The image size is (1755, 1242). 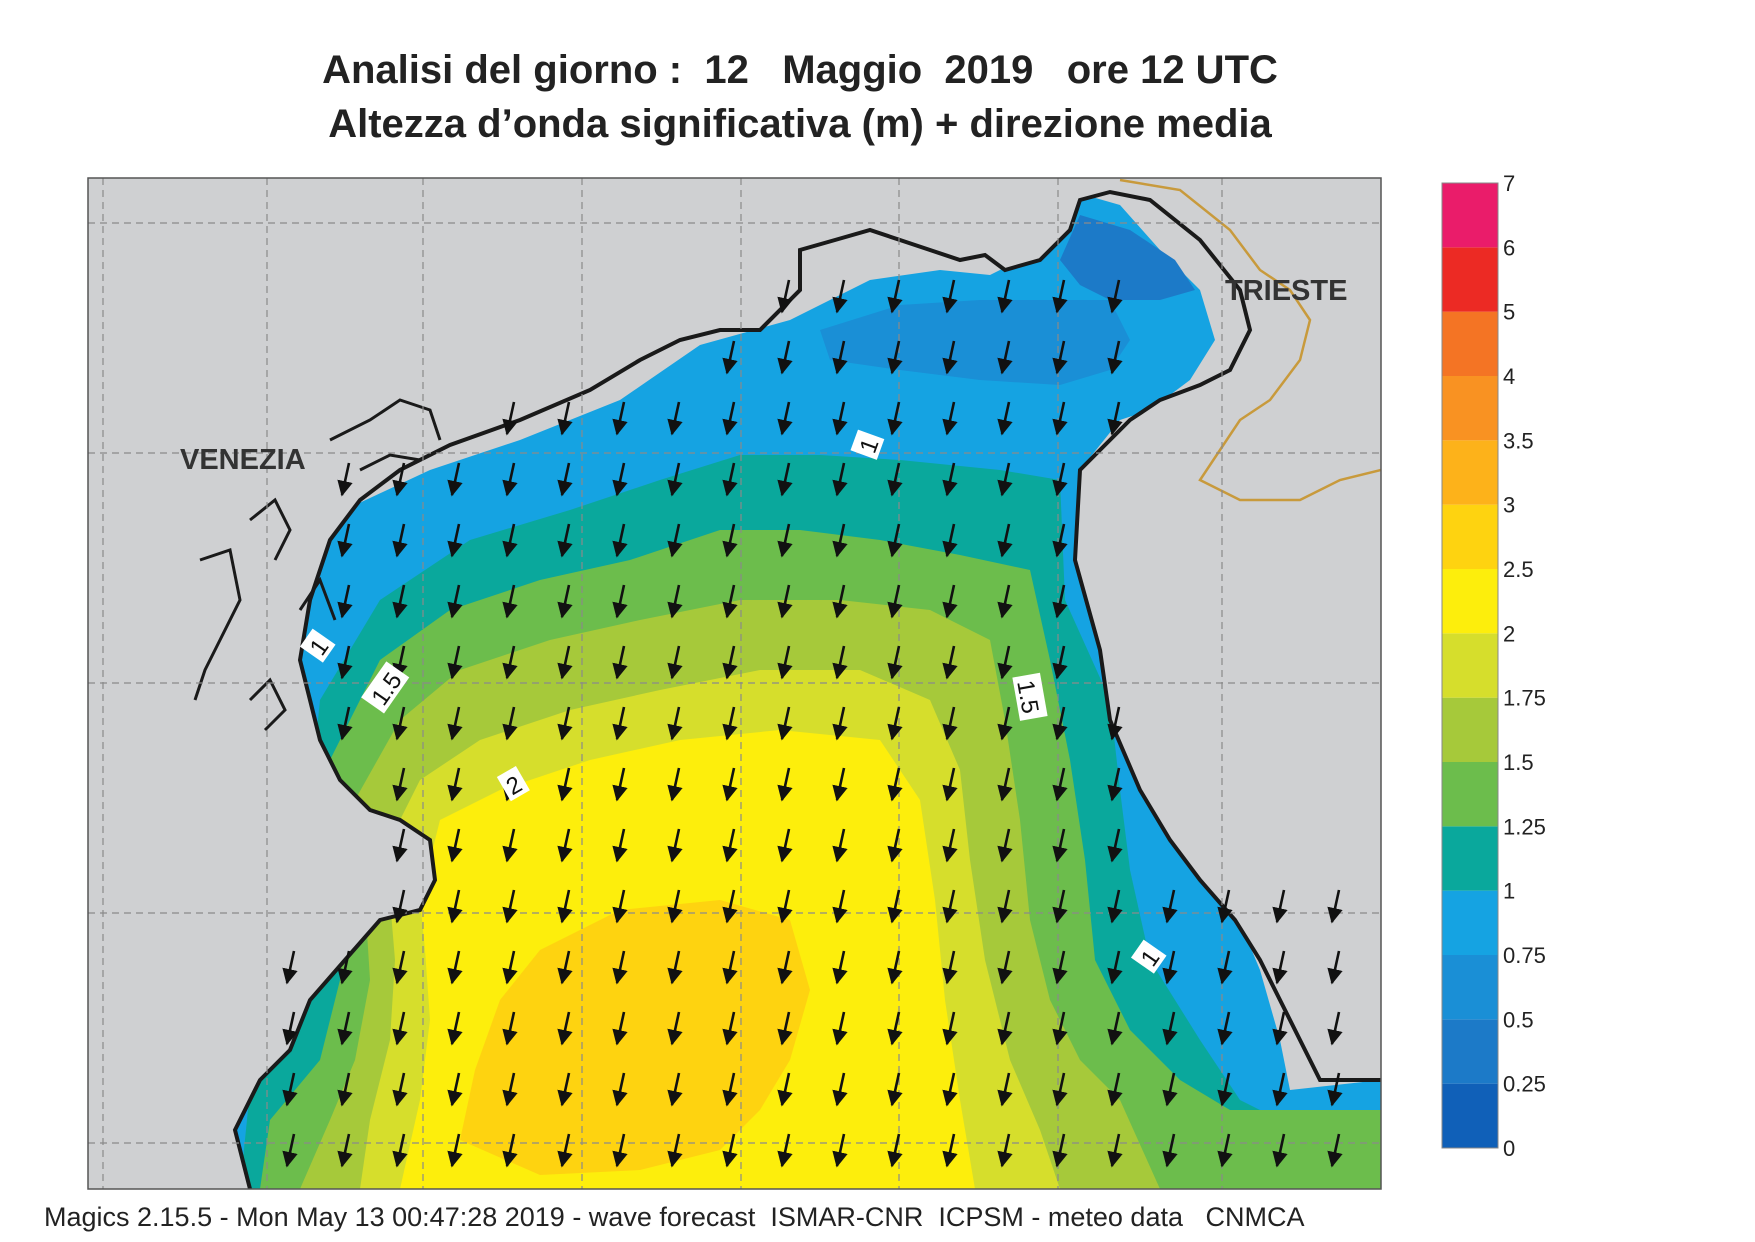 I want to click on city-label-trieste: TRIESTE, so click(x=1286, y=291).